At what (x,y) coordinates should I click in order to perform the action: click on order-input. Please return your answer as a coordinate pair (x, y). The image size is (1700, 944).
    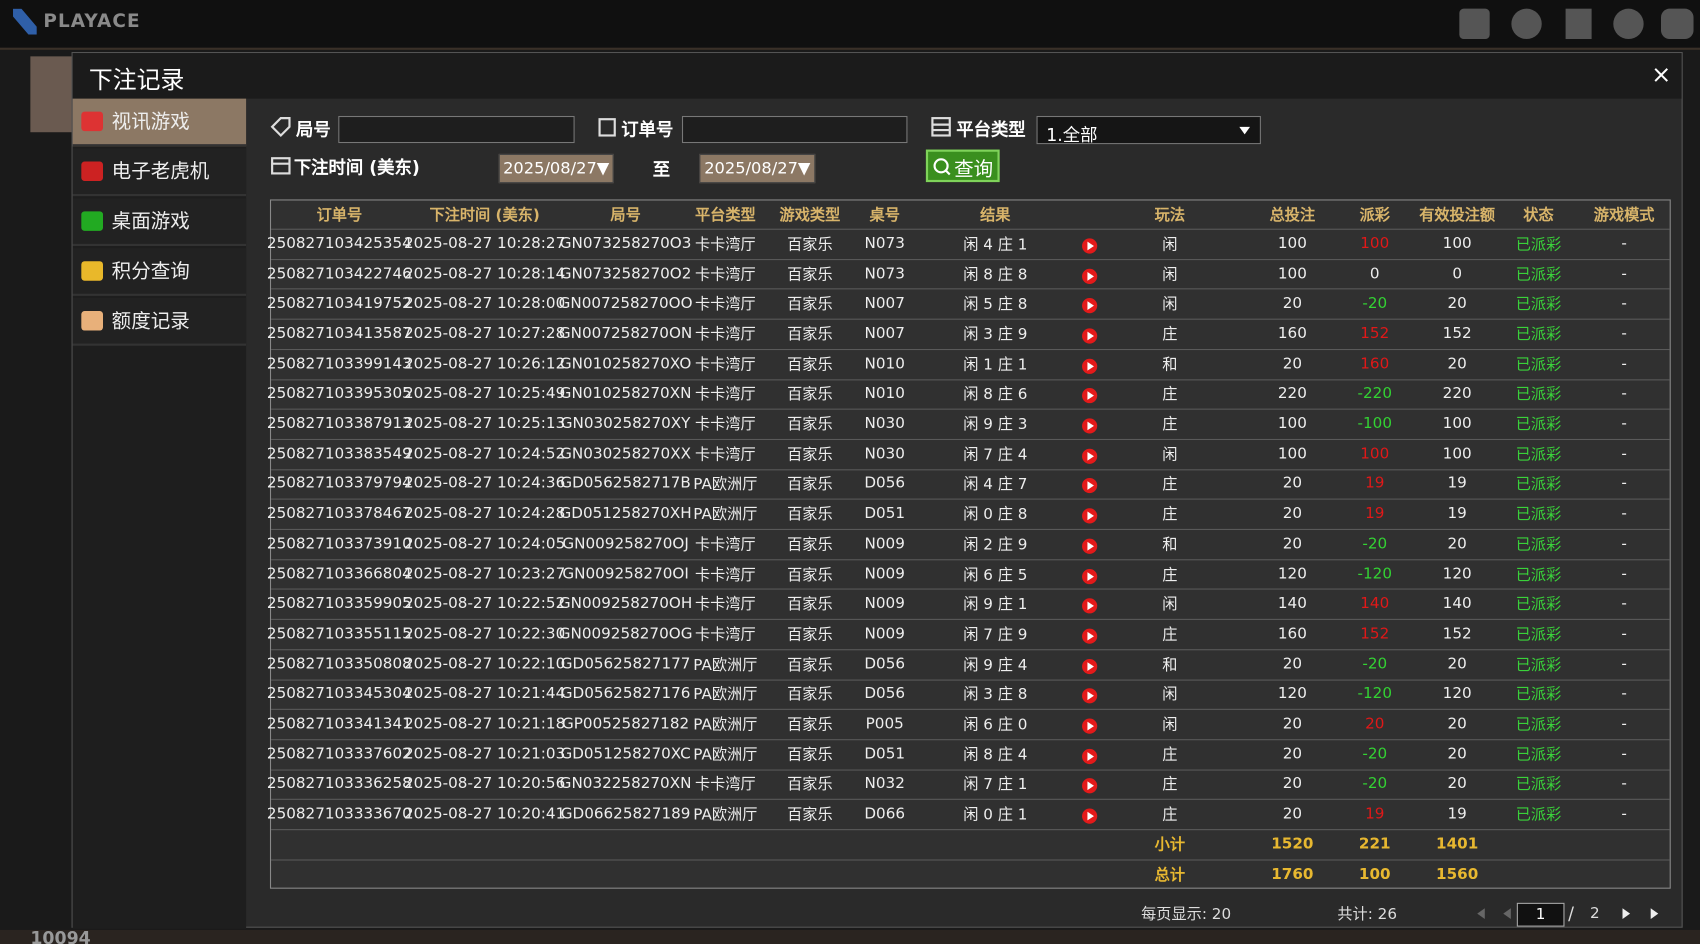
    Looking at the image, I should click on (794, 129).